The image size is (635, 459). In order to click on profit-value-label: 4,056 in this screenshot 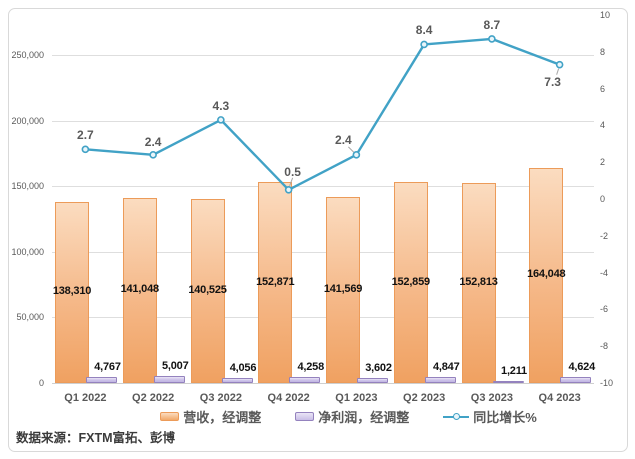, I will do `click(243, 367)`.